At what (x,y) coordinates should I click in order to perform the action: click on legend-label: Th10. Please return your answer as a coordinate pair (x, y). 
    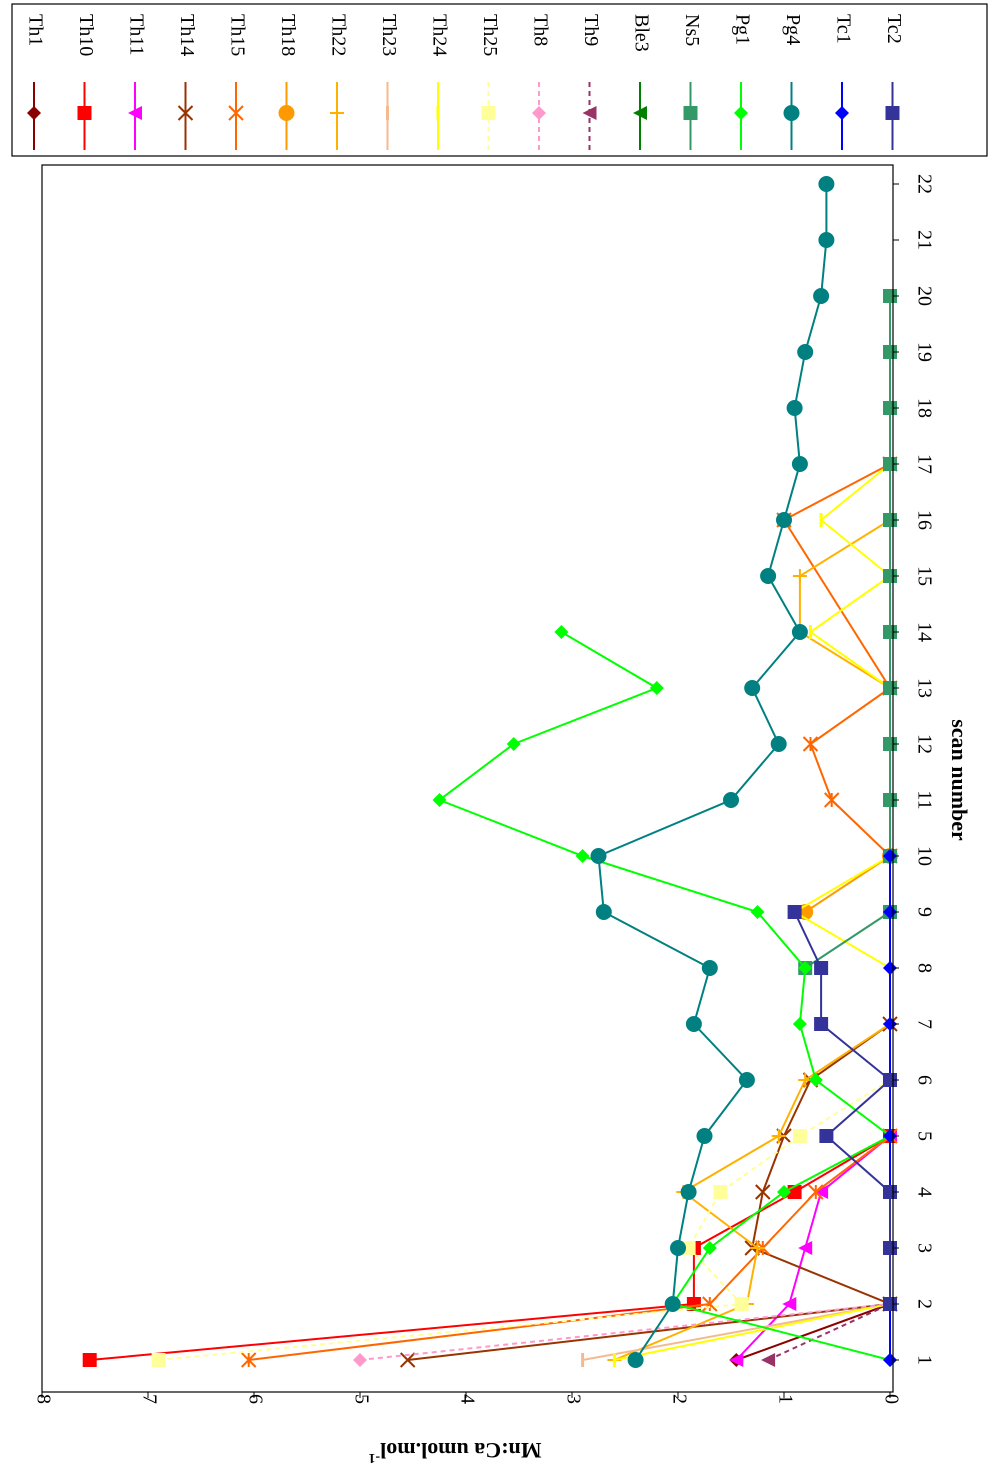
    Looking at the image, I should click on (86, 35).